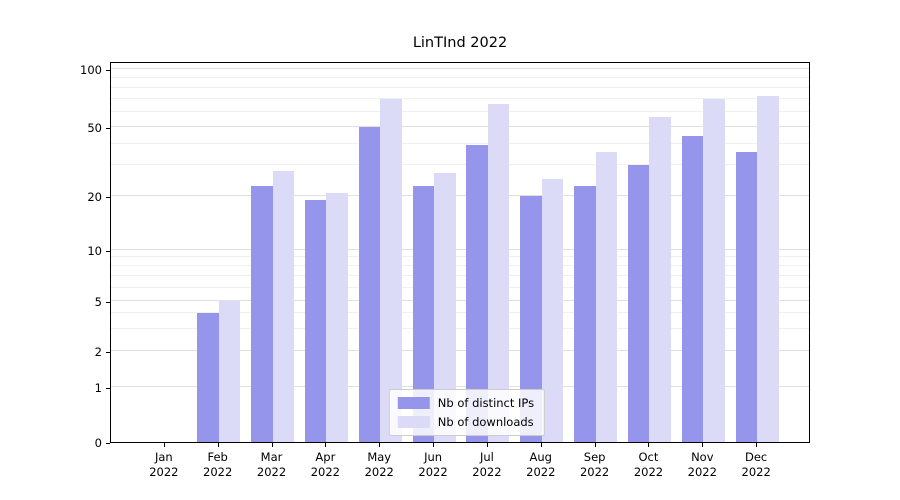 Image resolution: width=900 pixels, height=500 pixels. Describe the element at coordinates (498, 272) in the screenshot. I see `bar-downloads-jul` at that location.